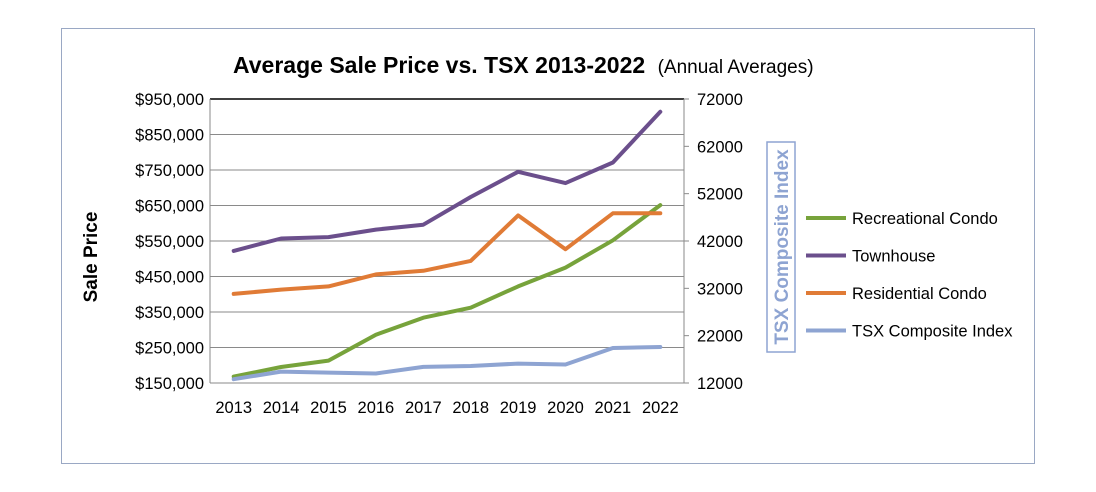  Describe the element at coordinates (423, 408) in the screenshot. I see `x-tick-label: 2017` at that location.